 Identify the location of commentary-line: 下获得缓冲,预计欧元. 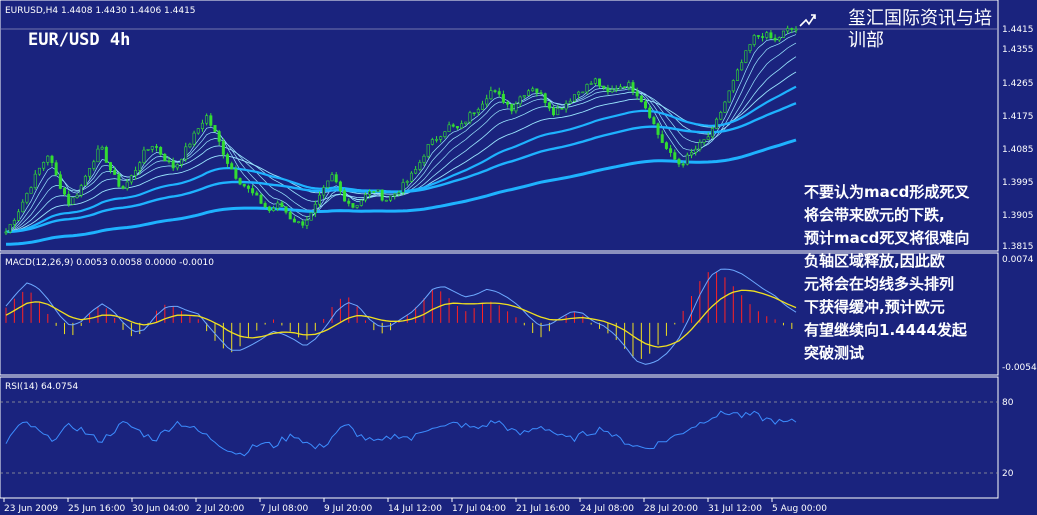
(874, 307).